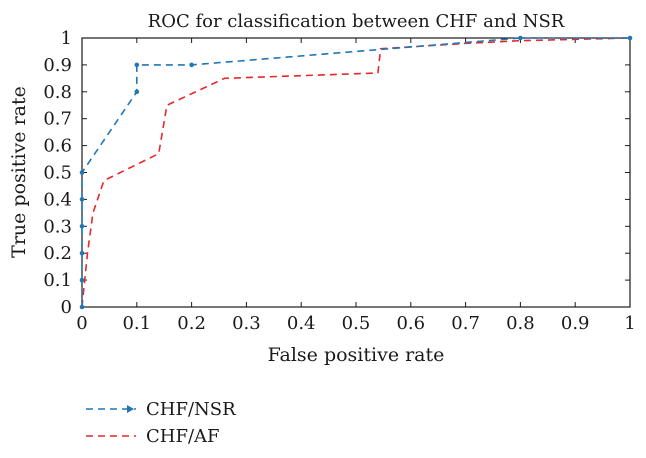 The image size is (646, 458). I want to click on y-tick-label: 0.8, so click(57, 92).